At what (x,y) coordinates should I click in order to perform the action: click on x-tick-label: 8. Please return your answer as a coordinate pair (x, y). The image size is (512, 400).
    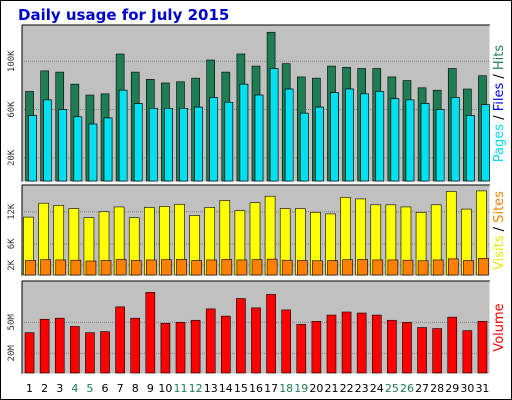
    Looking at the image, I should click on (135, 388).